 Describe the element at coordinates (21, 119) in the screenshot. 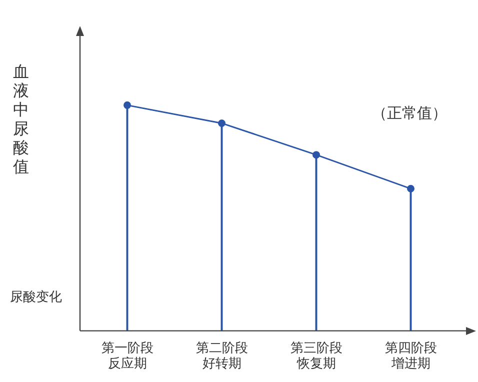

I see `y-axis-title: 血液中尿酸值` at that location.